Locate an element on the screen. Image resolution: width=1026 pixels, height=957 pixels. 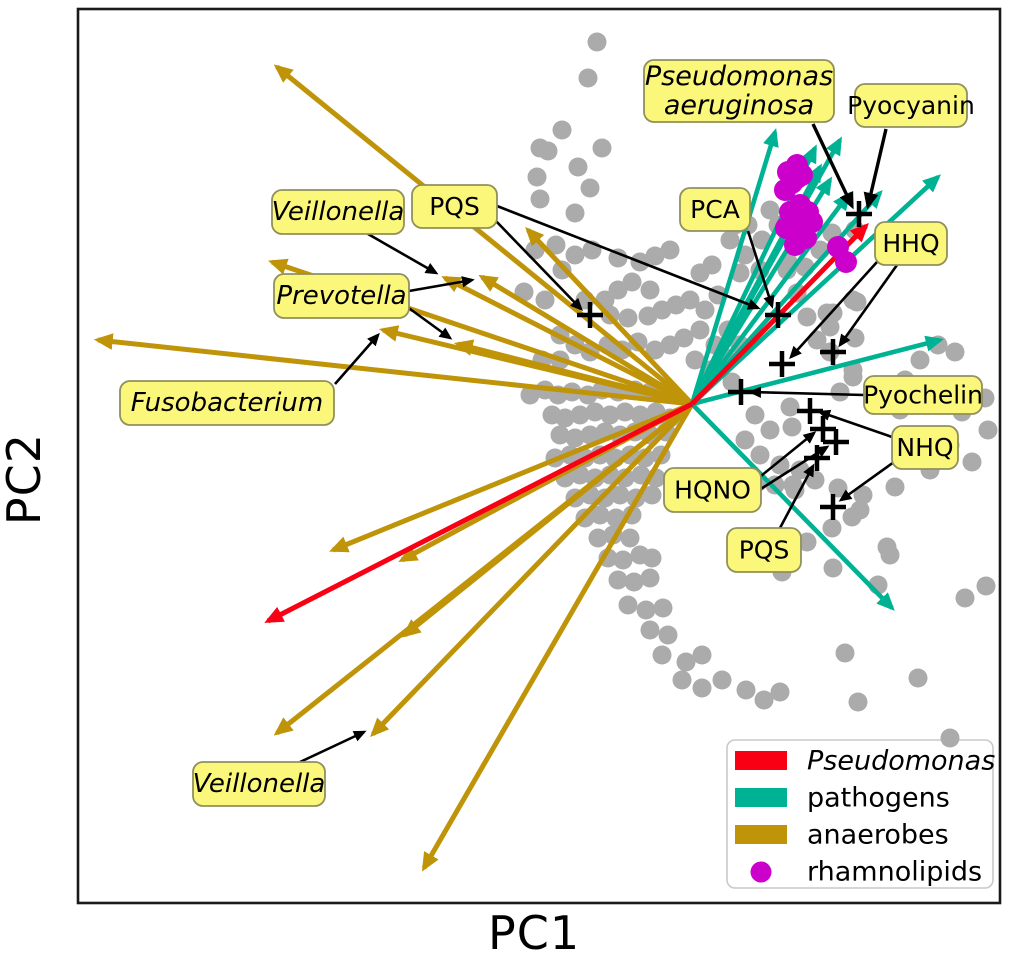
label-text-pqs-bottom: PQS is located at coordinates (764, 550).